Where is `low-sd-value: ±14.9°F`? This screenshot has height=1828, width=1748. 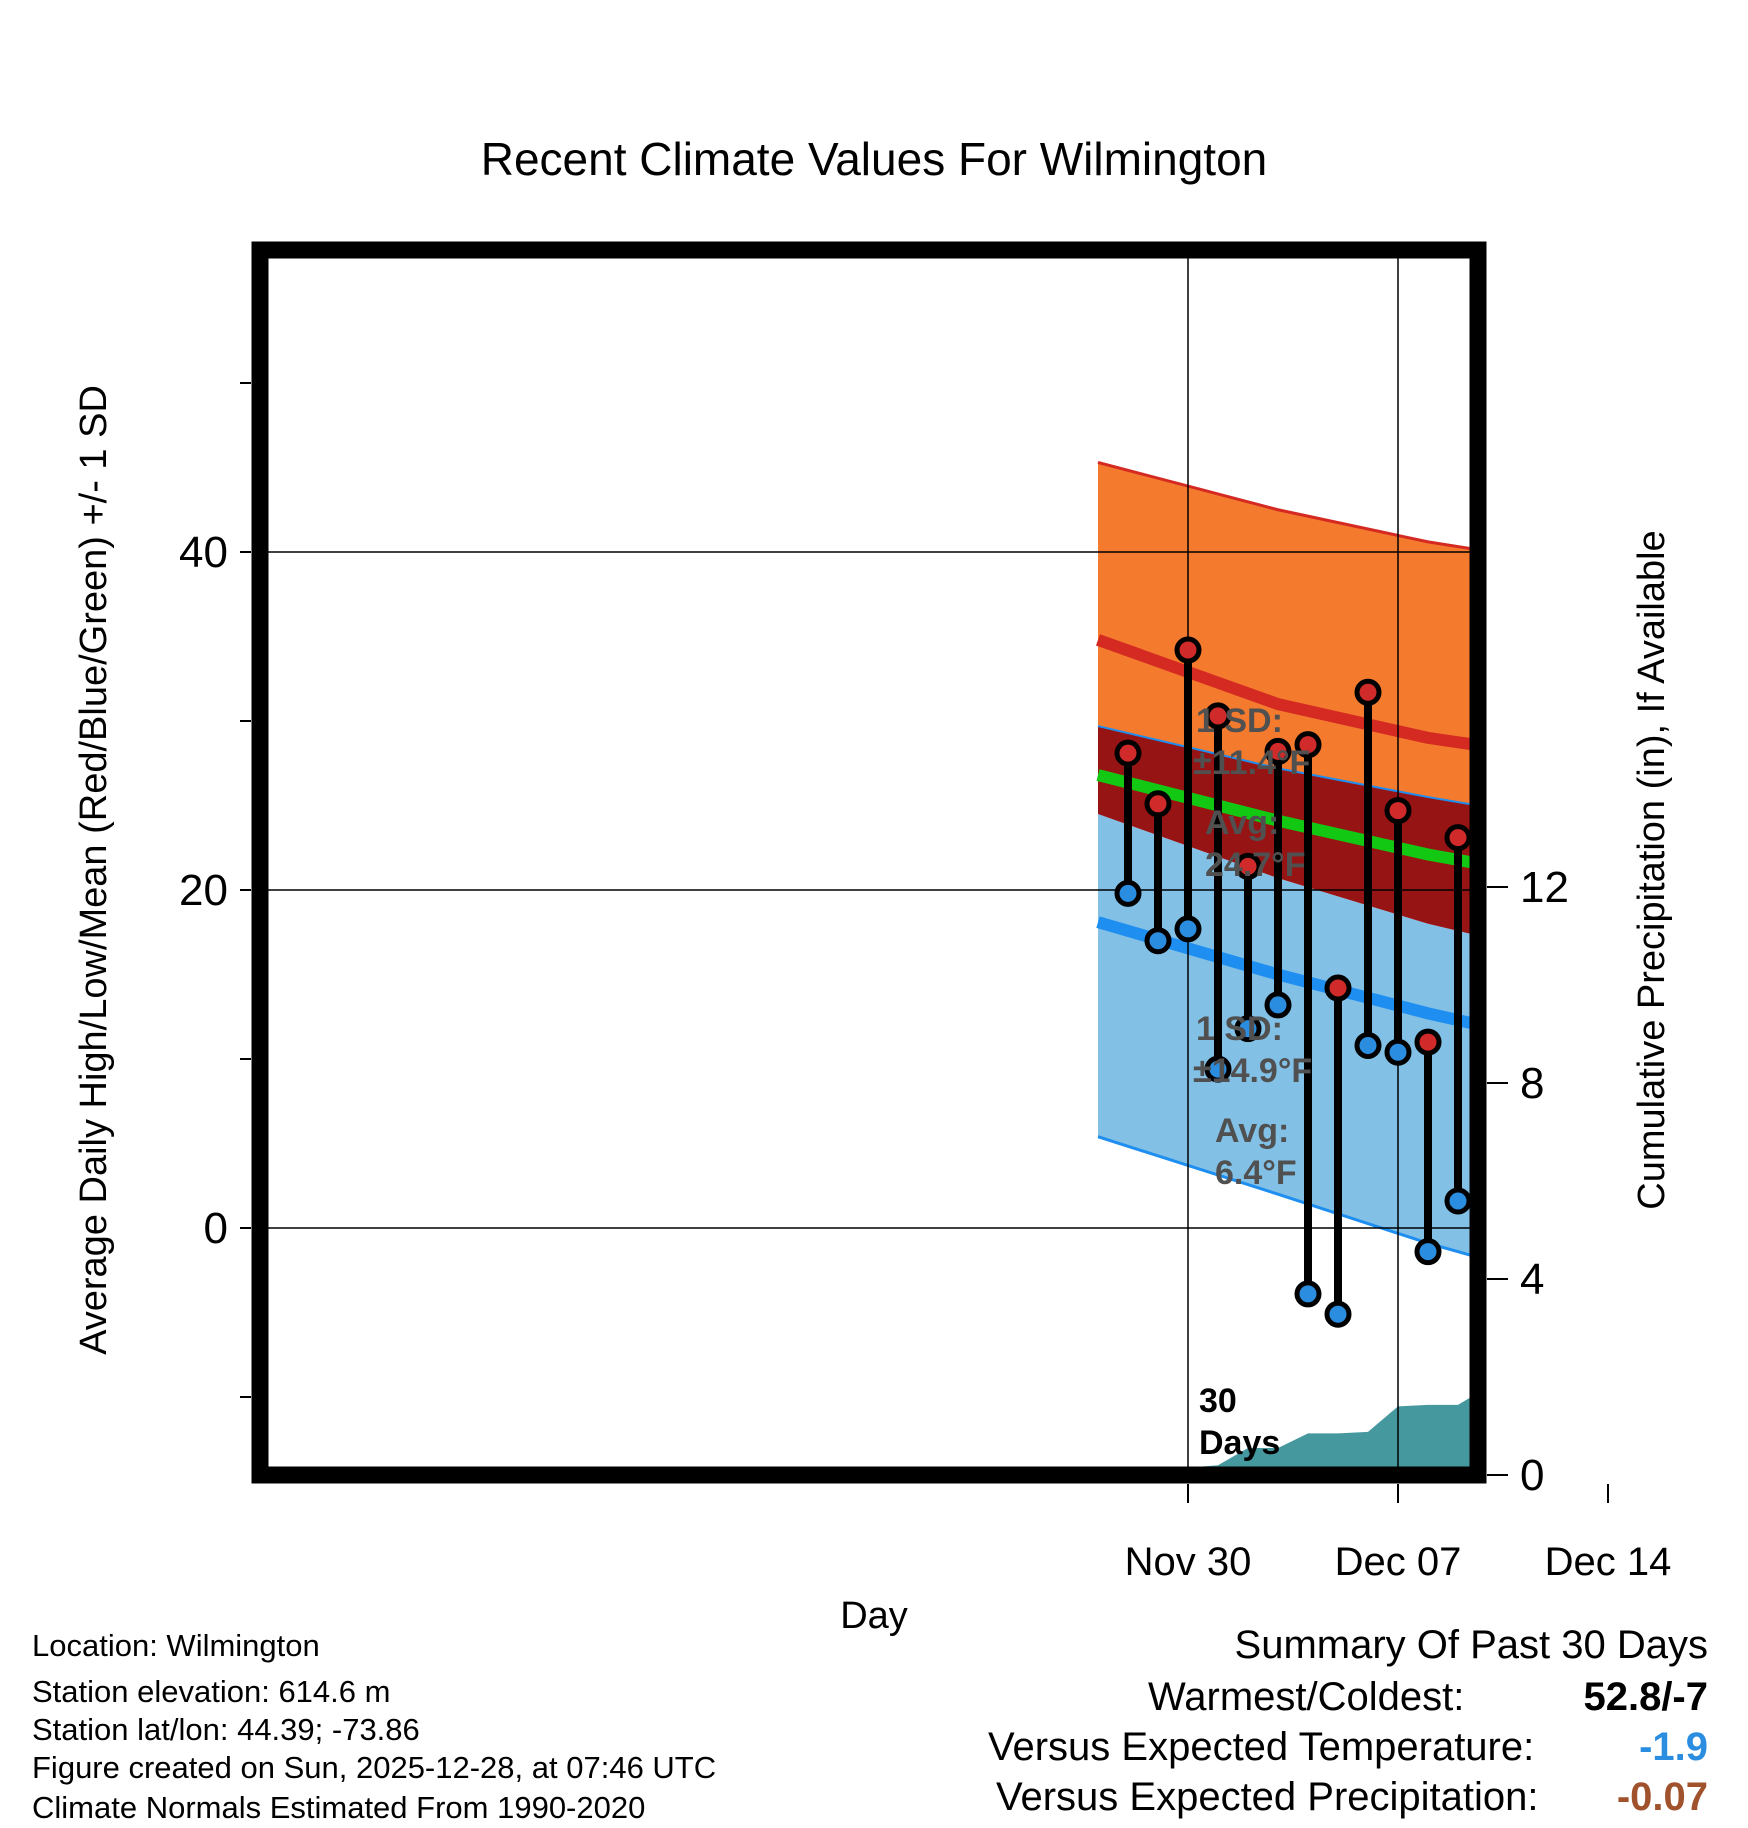
low-sd-value: ±14.9°F is located at coordinates (1252, 1071).